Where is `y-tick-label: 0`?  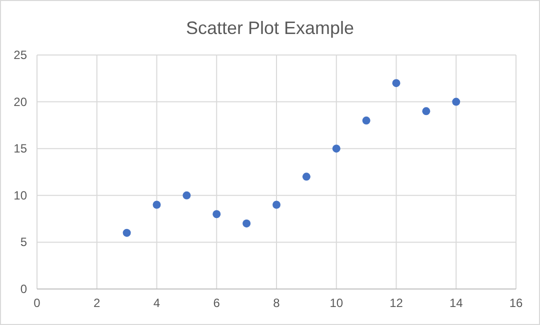
y-tick-label: 0 is located at coordinates (24, 289).